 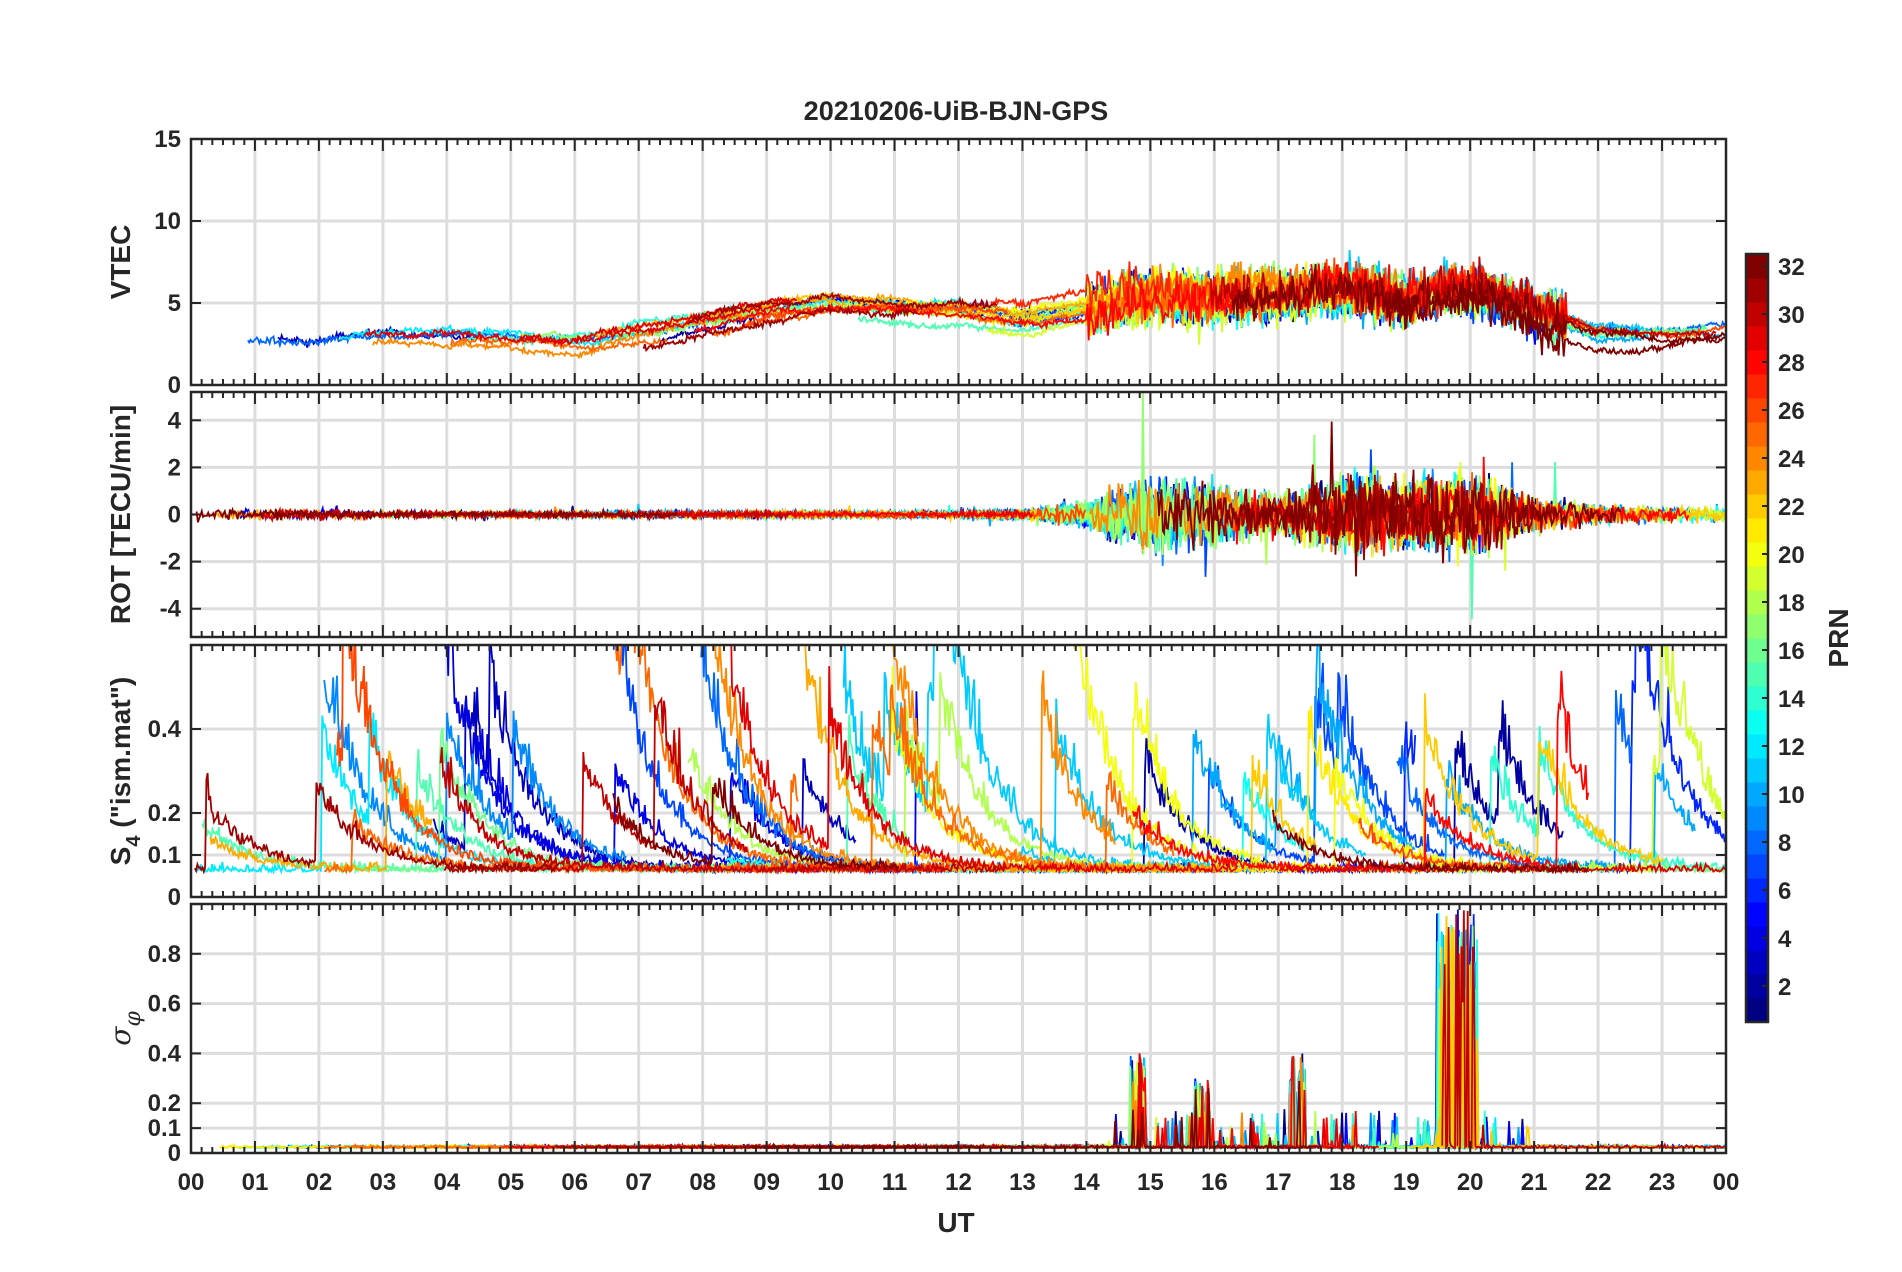 What do you see at coordinates (1791, 411) in the screenshot?
I see `colorbar-tick-label: 26` at bounding box center [1791, 411].